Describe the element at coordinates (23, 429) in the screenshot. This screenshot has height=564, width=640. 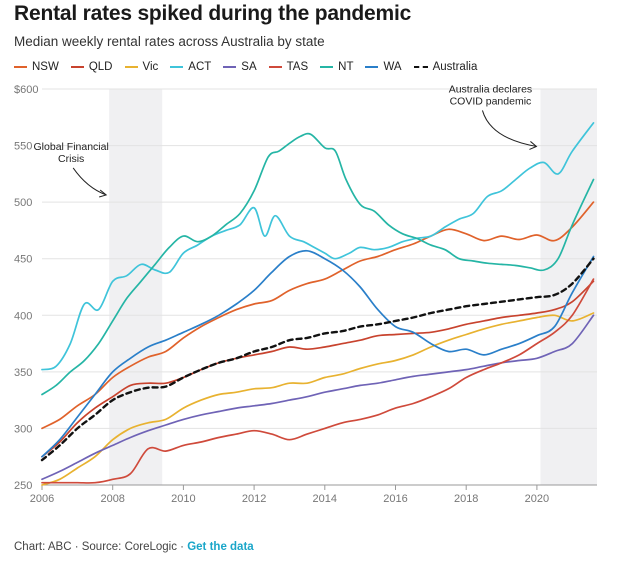
I see `y-tick-label: 300` at that location.